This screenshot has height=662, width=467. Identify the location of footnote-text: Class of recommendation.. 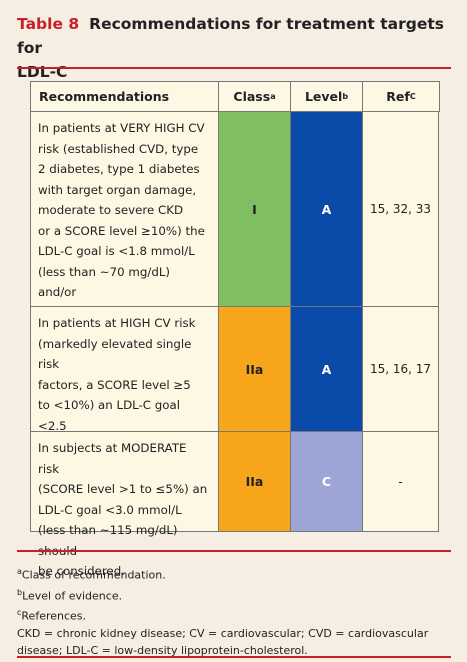
(93, 575).